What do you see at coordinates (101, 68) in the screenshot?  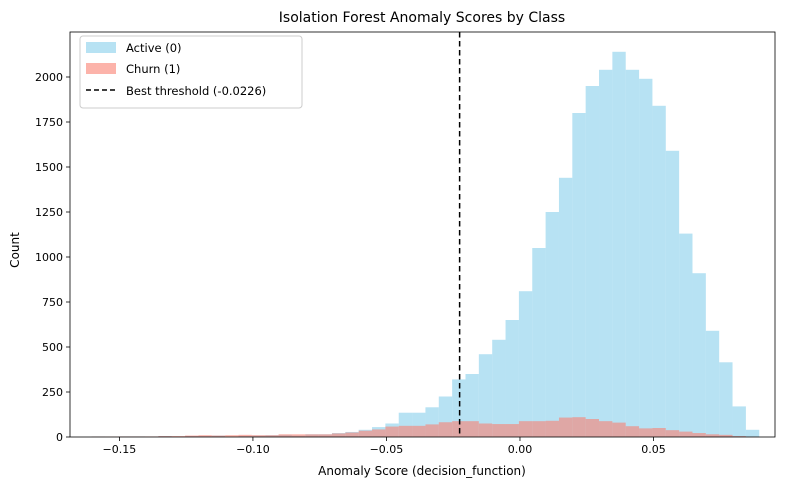 I see `legend-swatch-churn` at bounding box center [101, 68].